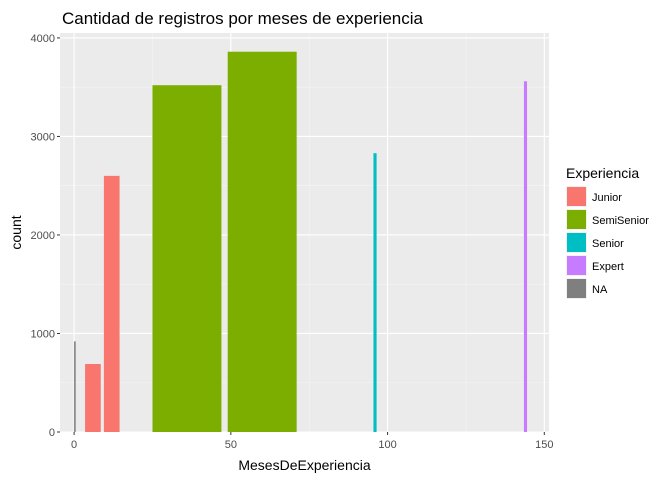 This screenshot has width=672, height=480. What do you see at coordinates (375, 292) in the screenshot?
I see `bar-senior` at bounding box center [375, 292].